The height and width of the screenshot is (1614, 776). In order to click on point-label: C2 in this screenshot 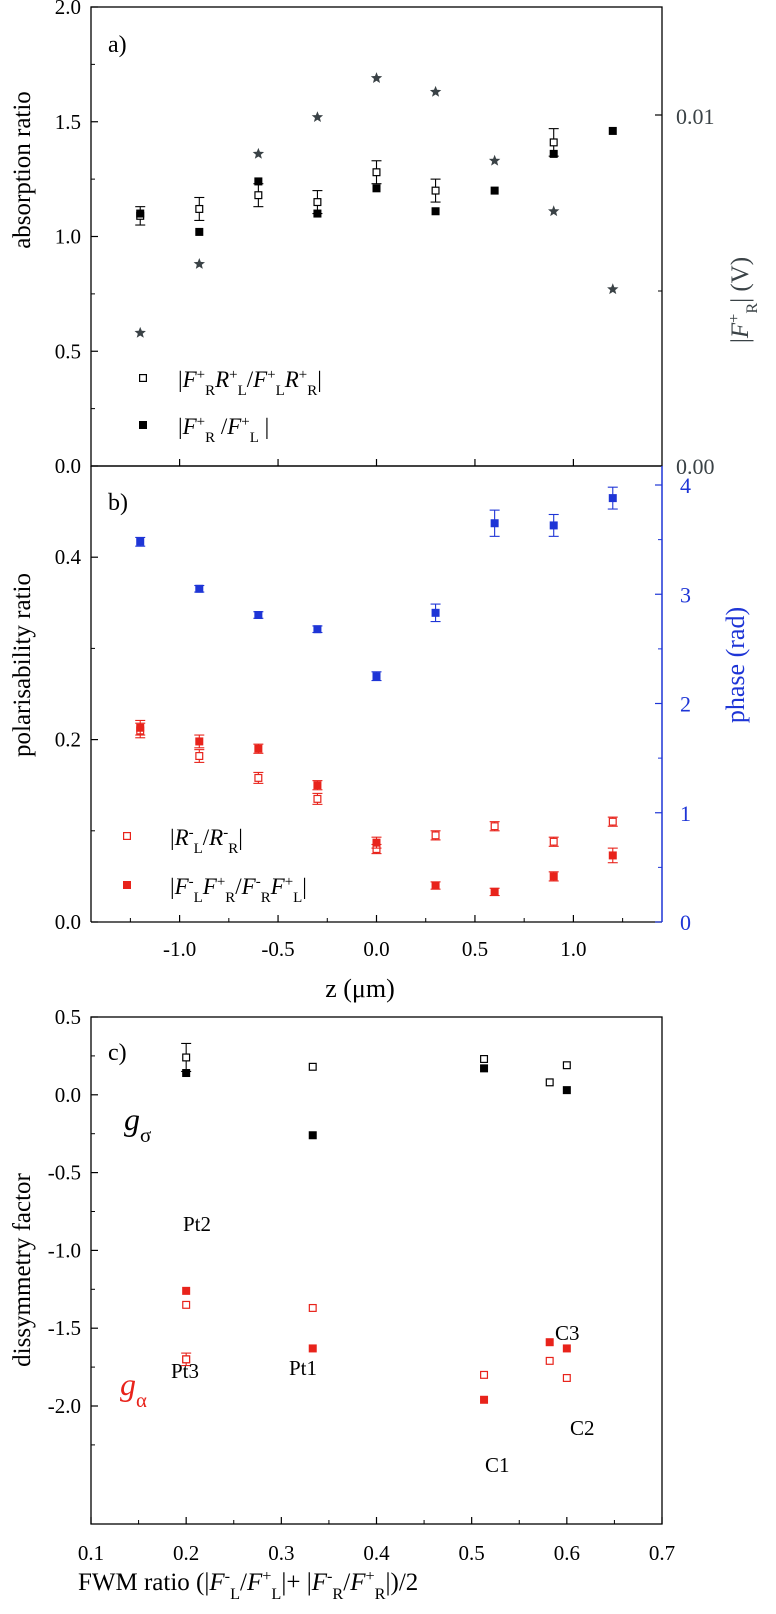, I will do `click(582, 1428)`.